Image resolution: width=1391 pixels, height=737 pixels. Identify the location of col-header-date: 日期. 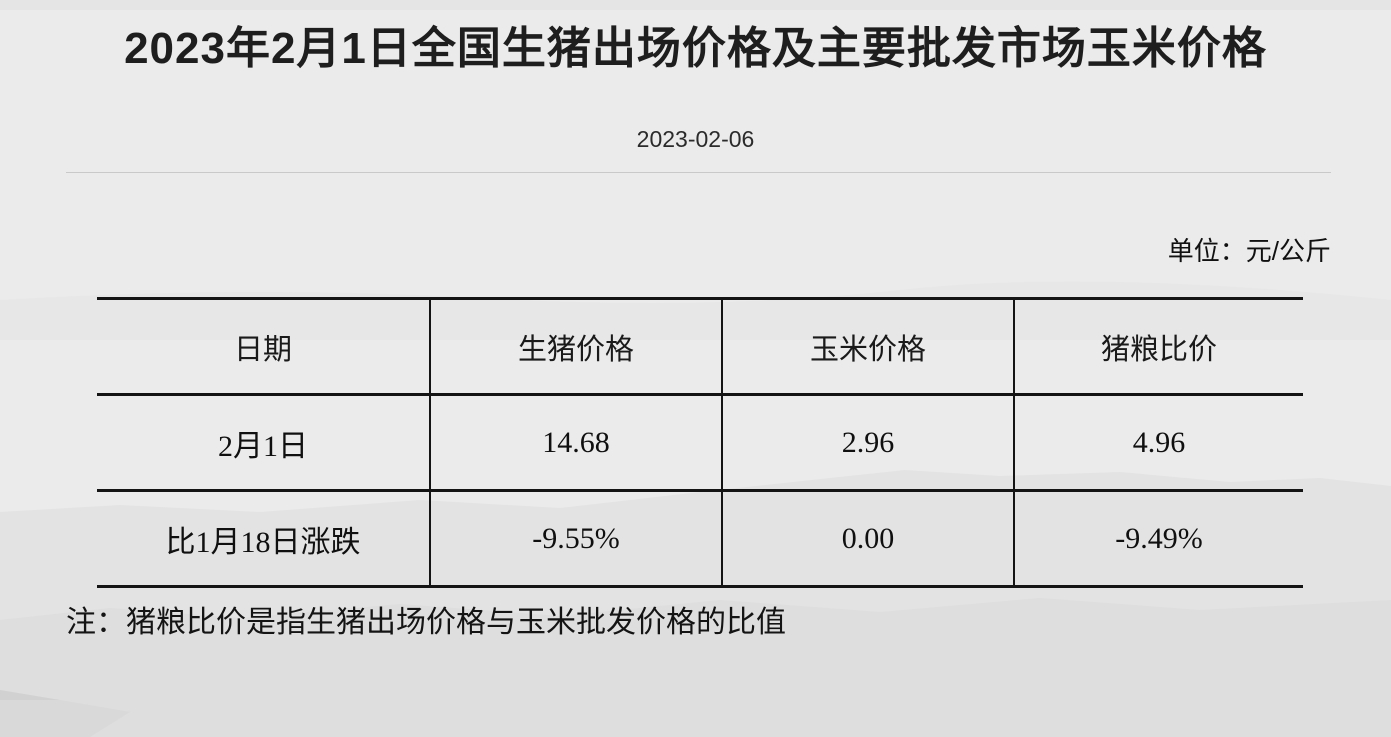
(262, 349).